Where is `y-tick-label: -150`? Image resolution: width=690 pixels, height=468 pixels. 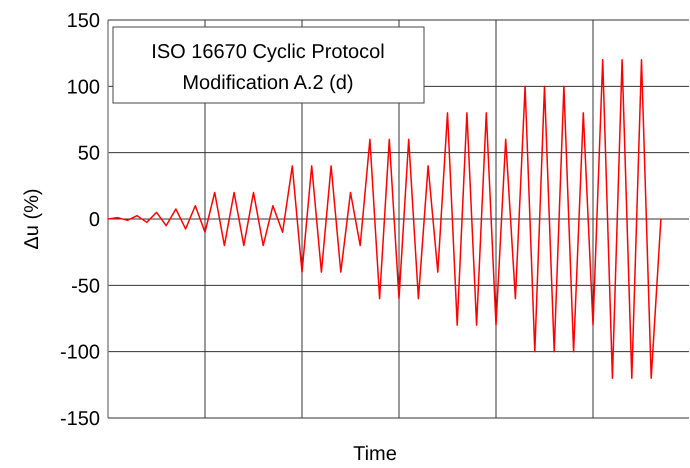
y-tick-label: -150 is located at coordinates (80, 419).